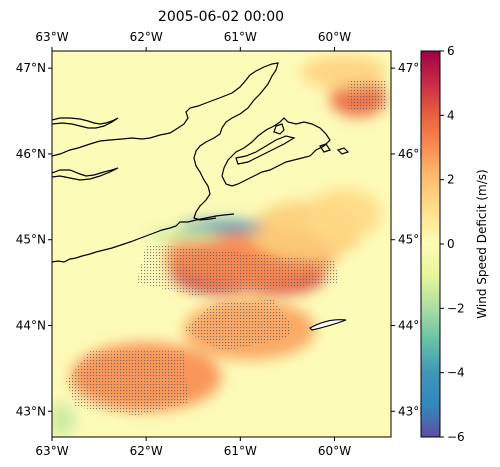  What do you see at coordinates (31, 240) in the screenshot?
I see `y-tick-label-left: 45°N` at bounding box center [31, 240].